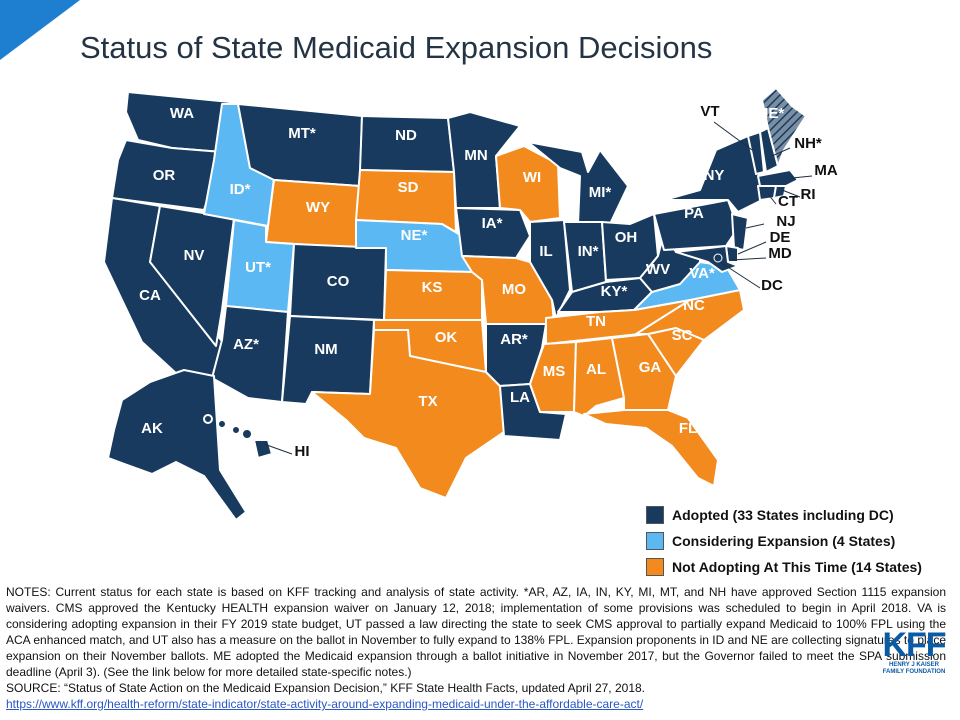 The height and width of the screenshot is (720, 960). I want to click on state-label-ME: ME*, so click(770, 113).